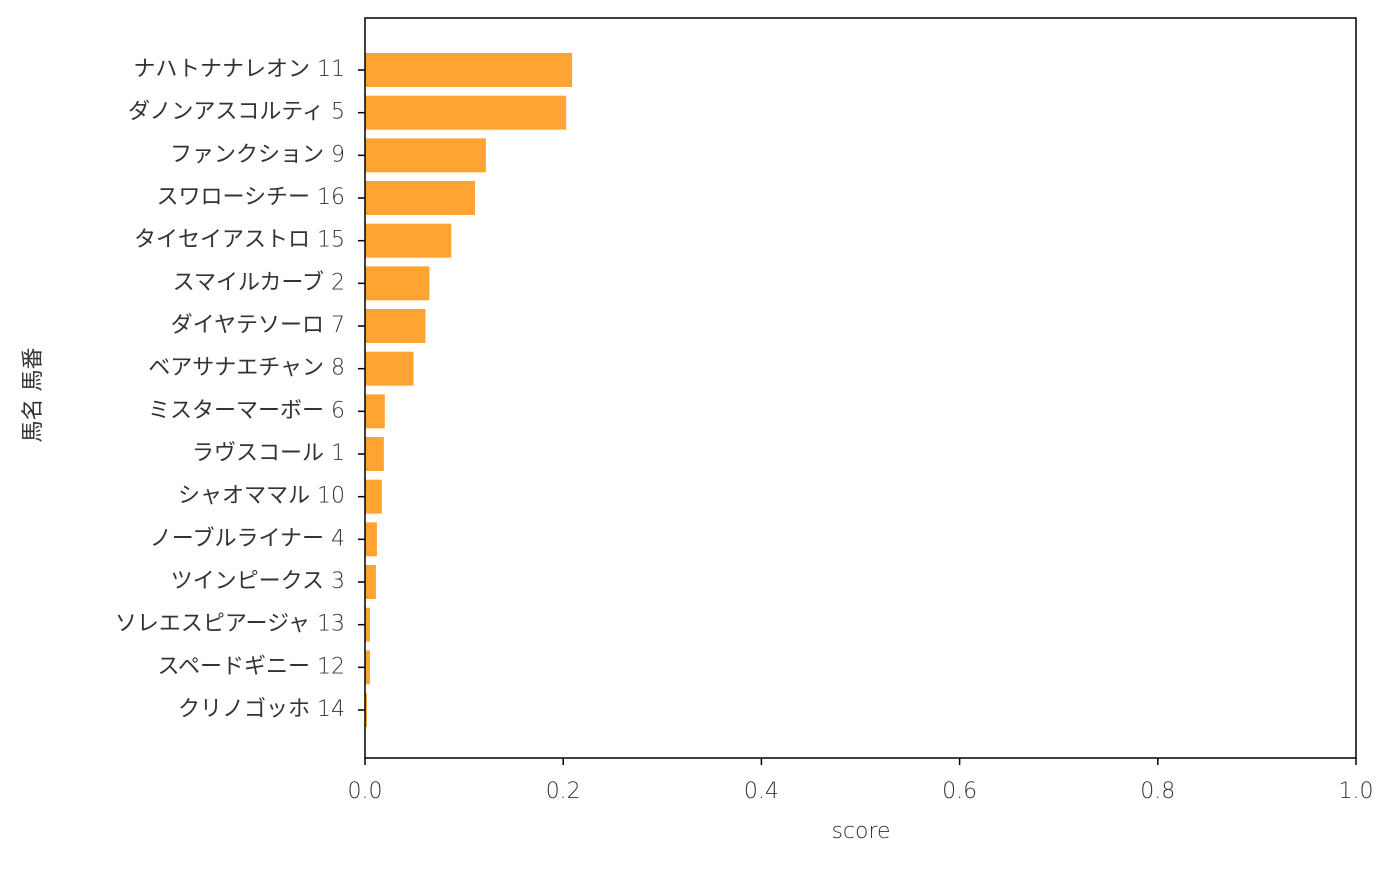 This screenshot has height=872, width=1394. I want to click on y-tick-label: ファンクション 9, so click(257, 154).